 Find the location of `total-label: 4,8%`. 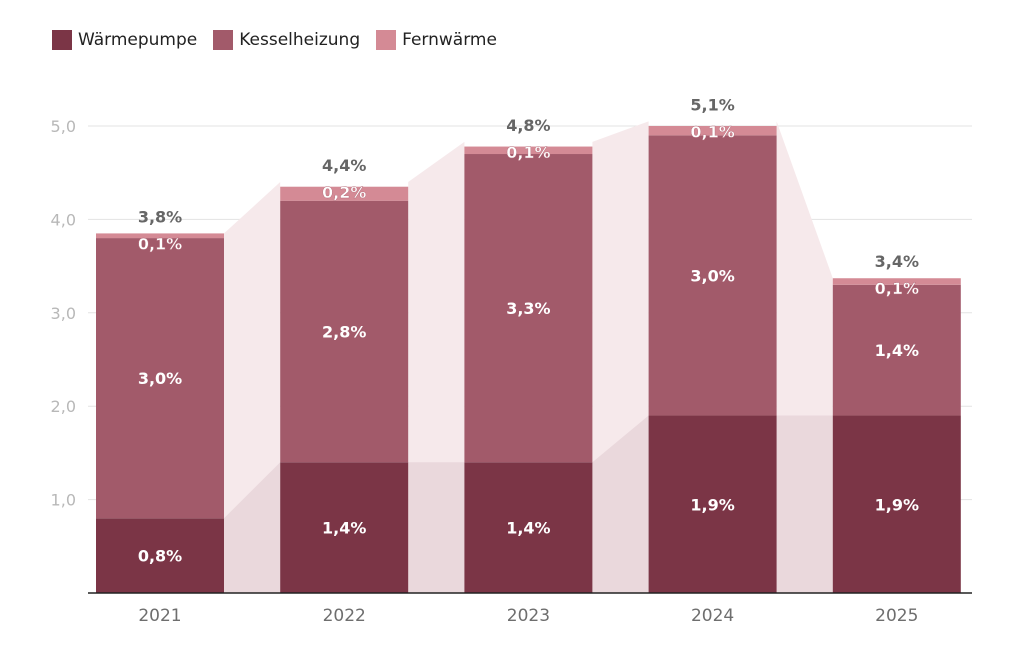

total-label: 4,8% is located at coordinates (528, 125).